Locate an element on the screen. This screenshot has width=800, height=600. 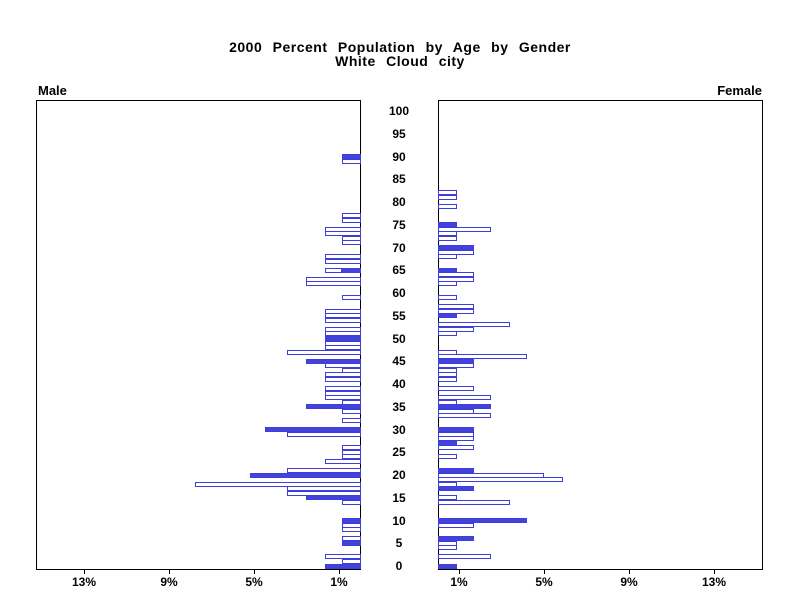
age-axis-label-70: 70 is located at coordinates (399, 248).